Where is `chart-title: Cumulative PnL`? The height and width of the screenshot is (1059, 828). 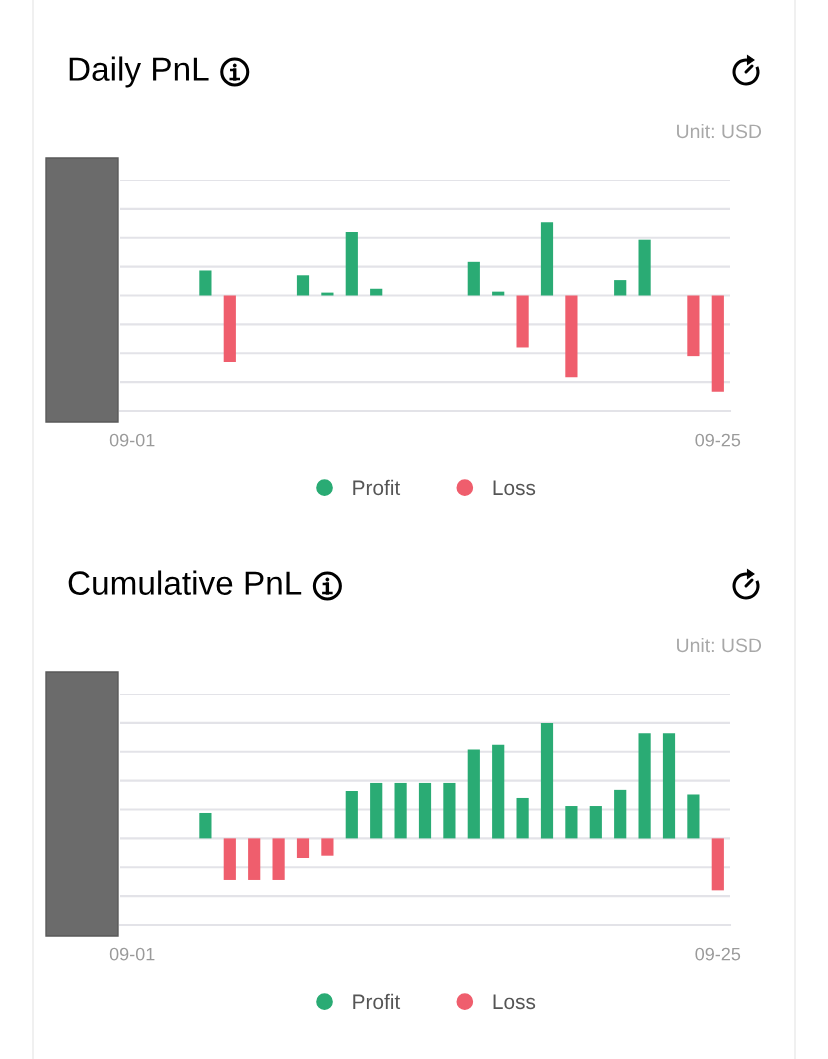
chart-title: Cumulative PnL is located at coordinates (185, 582).